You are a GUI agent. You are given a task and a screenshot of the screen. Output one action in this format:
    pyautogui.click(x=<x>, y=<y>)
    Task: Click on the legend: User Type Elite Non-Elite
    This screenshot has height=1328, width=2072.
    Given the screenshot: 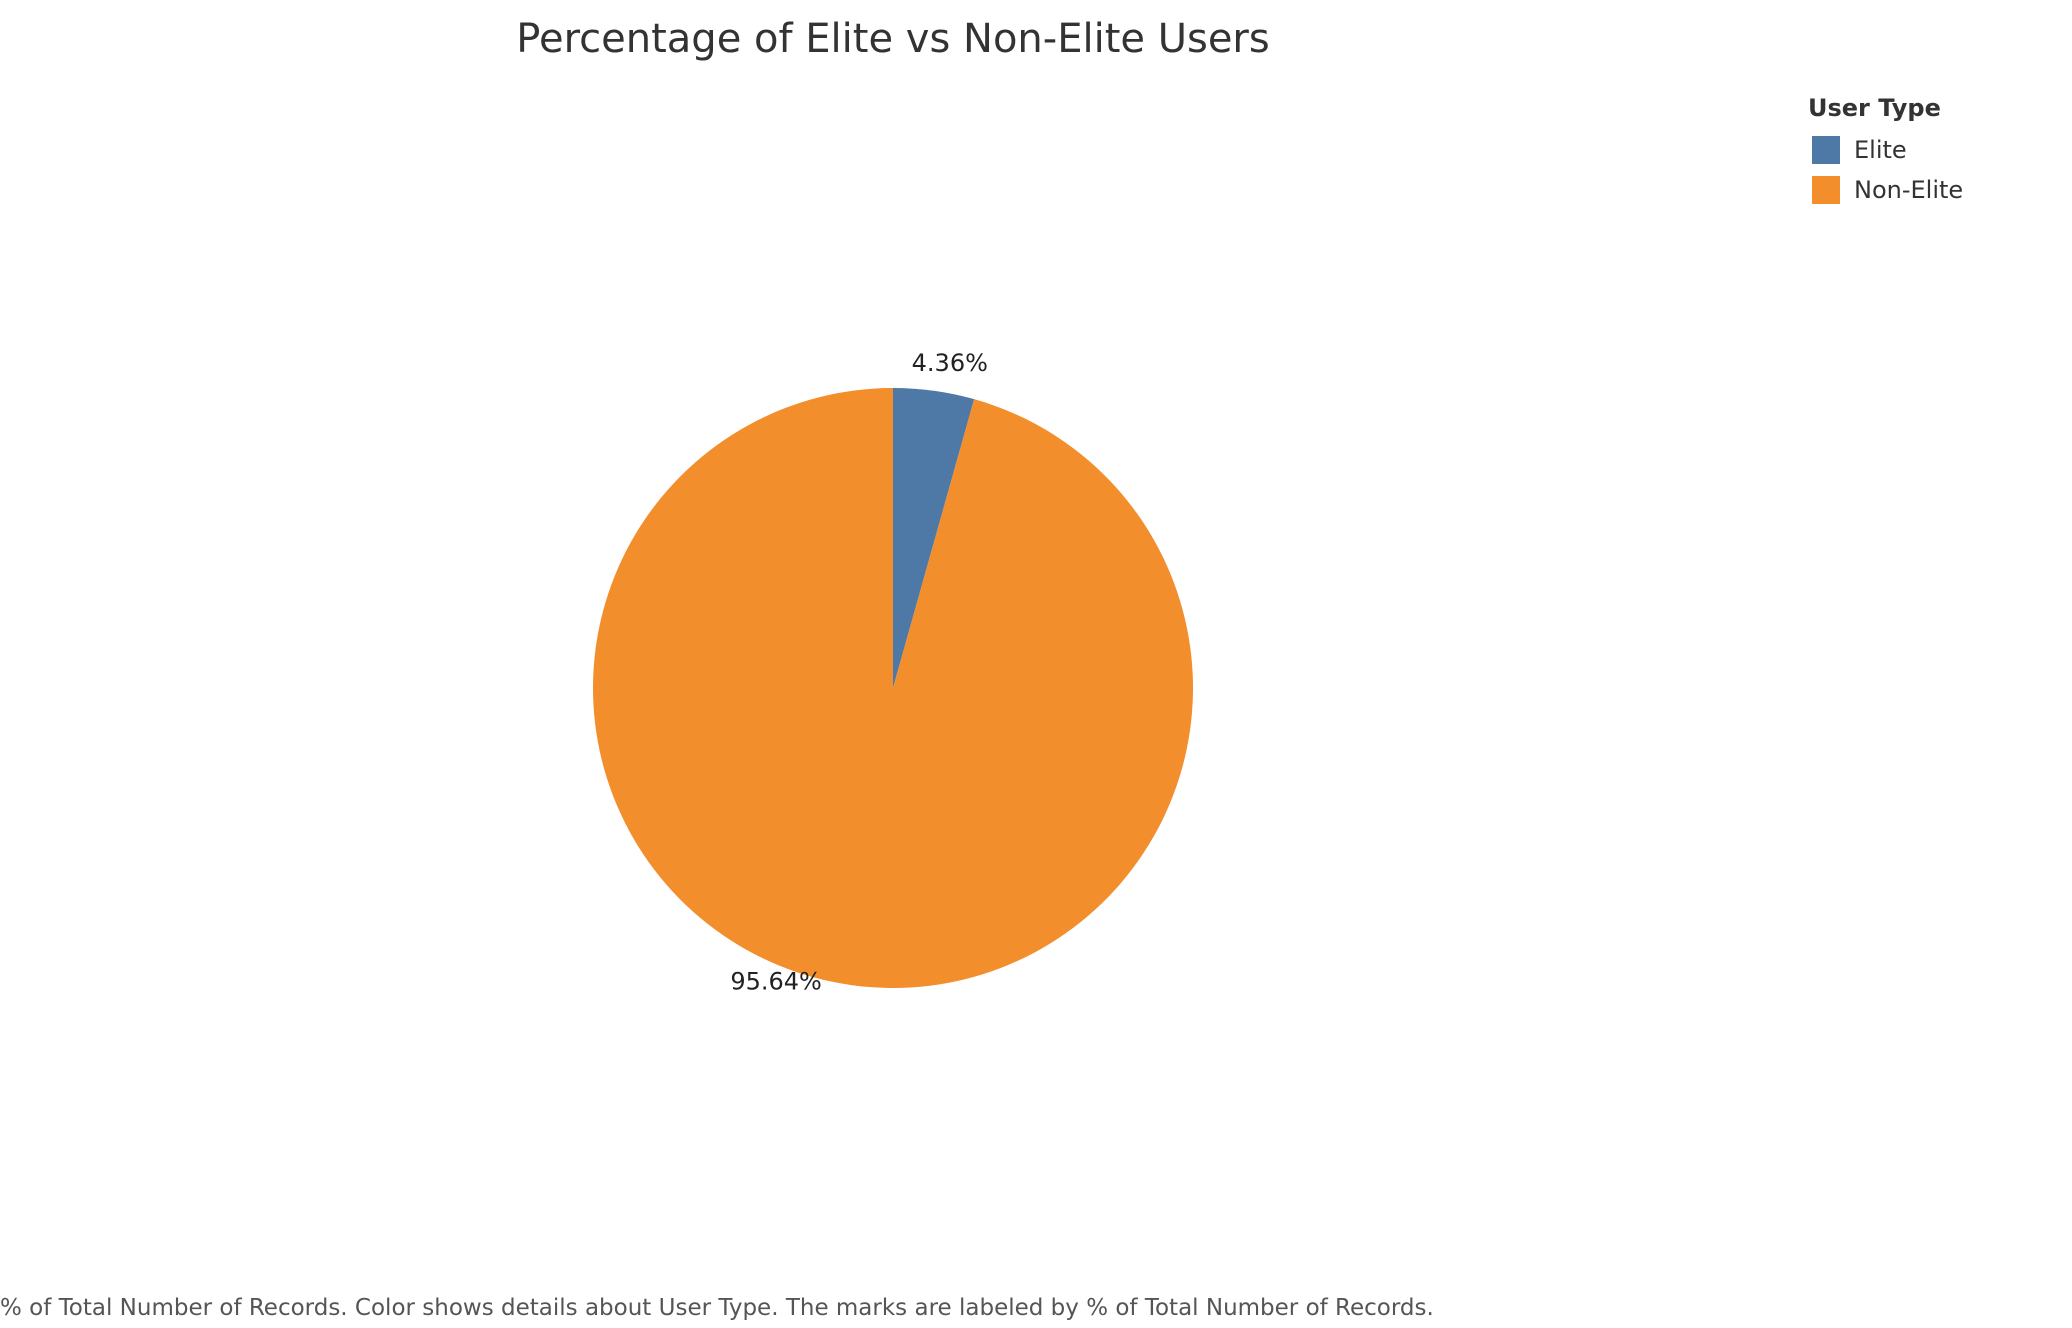 What is the action you would take?
    pyautogui.click(x=1885, y=152)
    